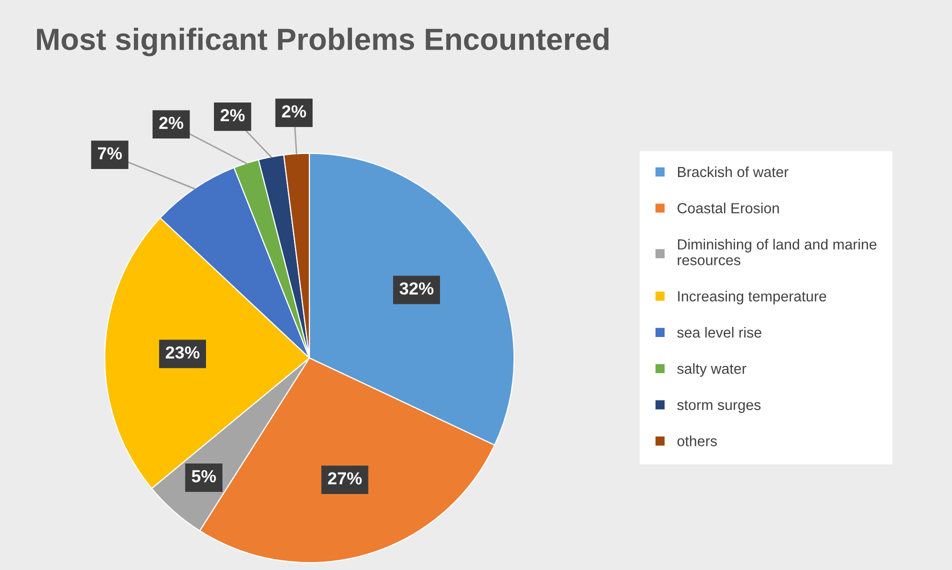 The image size is (952, 570). Describe the element at coordinates (777, 252) in the screenshot. I see `legend-label: Diminishing of land and marine resources` at that location.